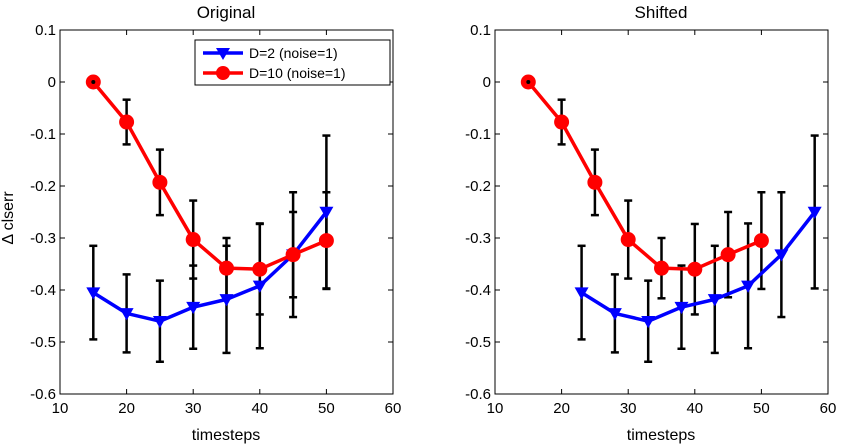 The width and height of the screenshot is (843, 444). I want to click on legend-label: D=2 (noise=1), so click(293, 53).